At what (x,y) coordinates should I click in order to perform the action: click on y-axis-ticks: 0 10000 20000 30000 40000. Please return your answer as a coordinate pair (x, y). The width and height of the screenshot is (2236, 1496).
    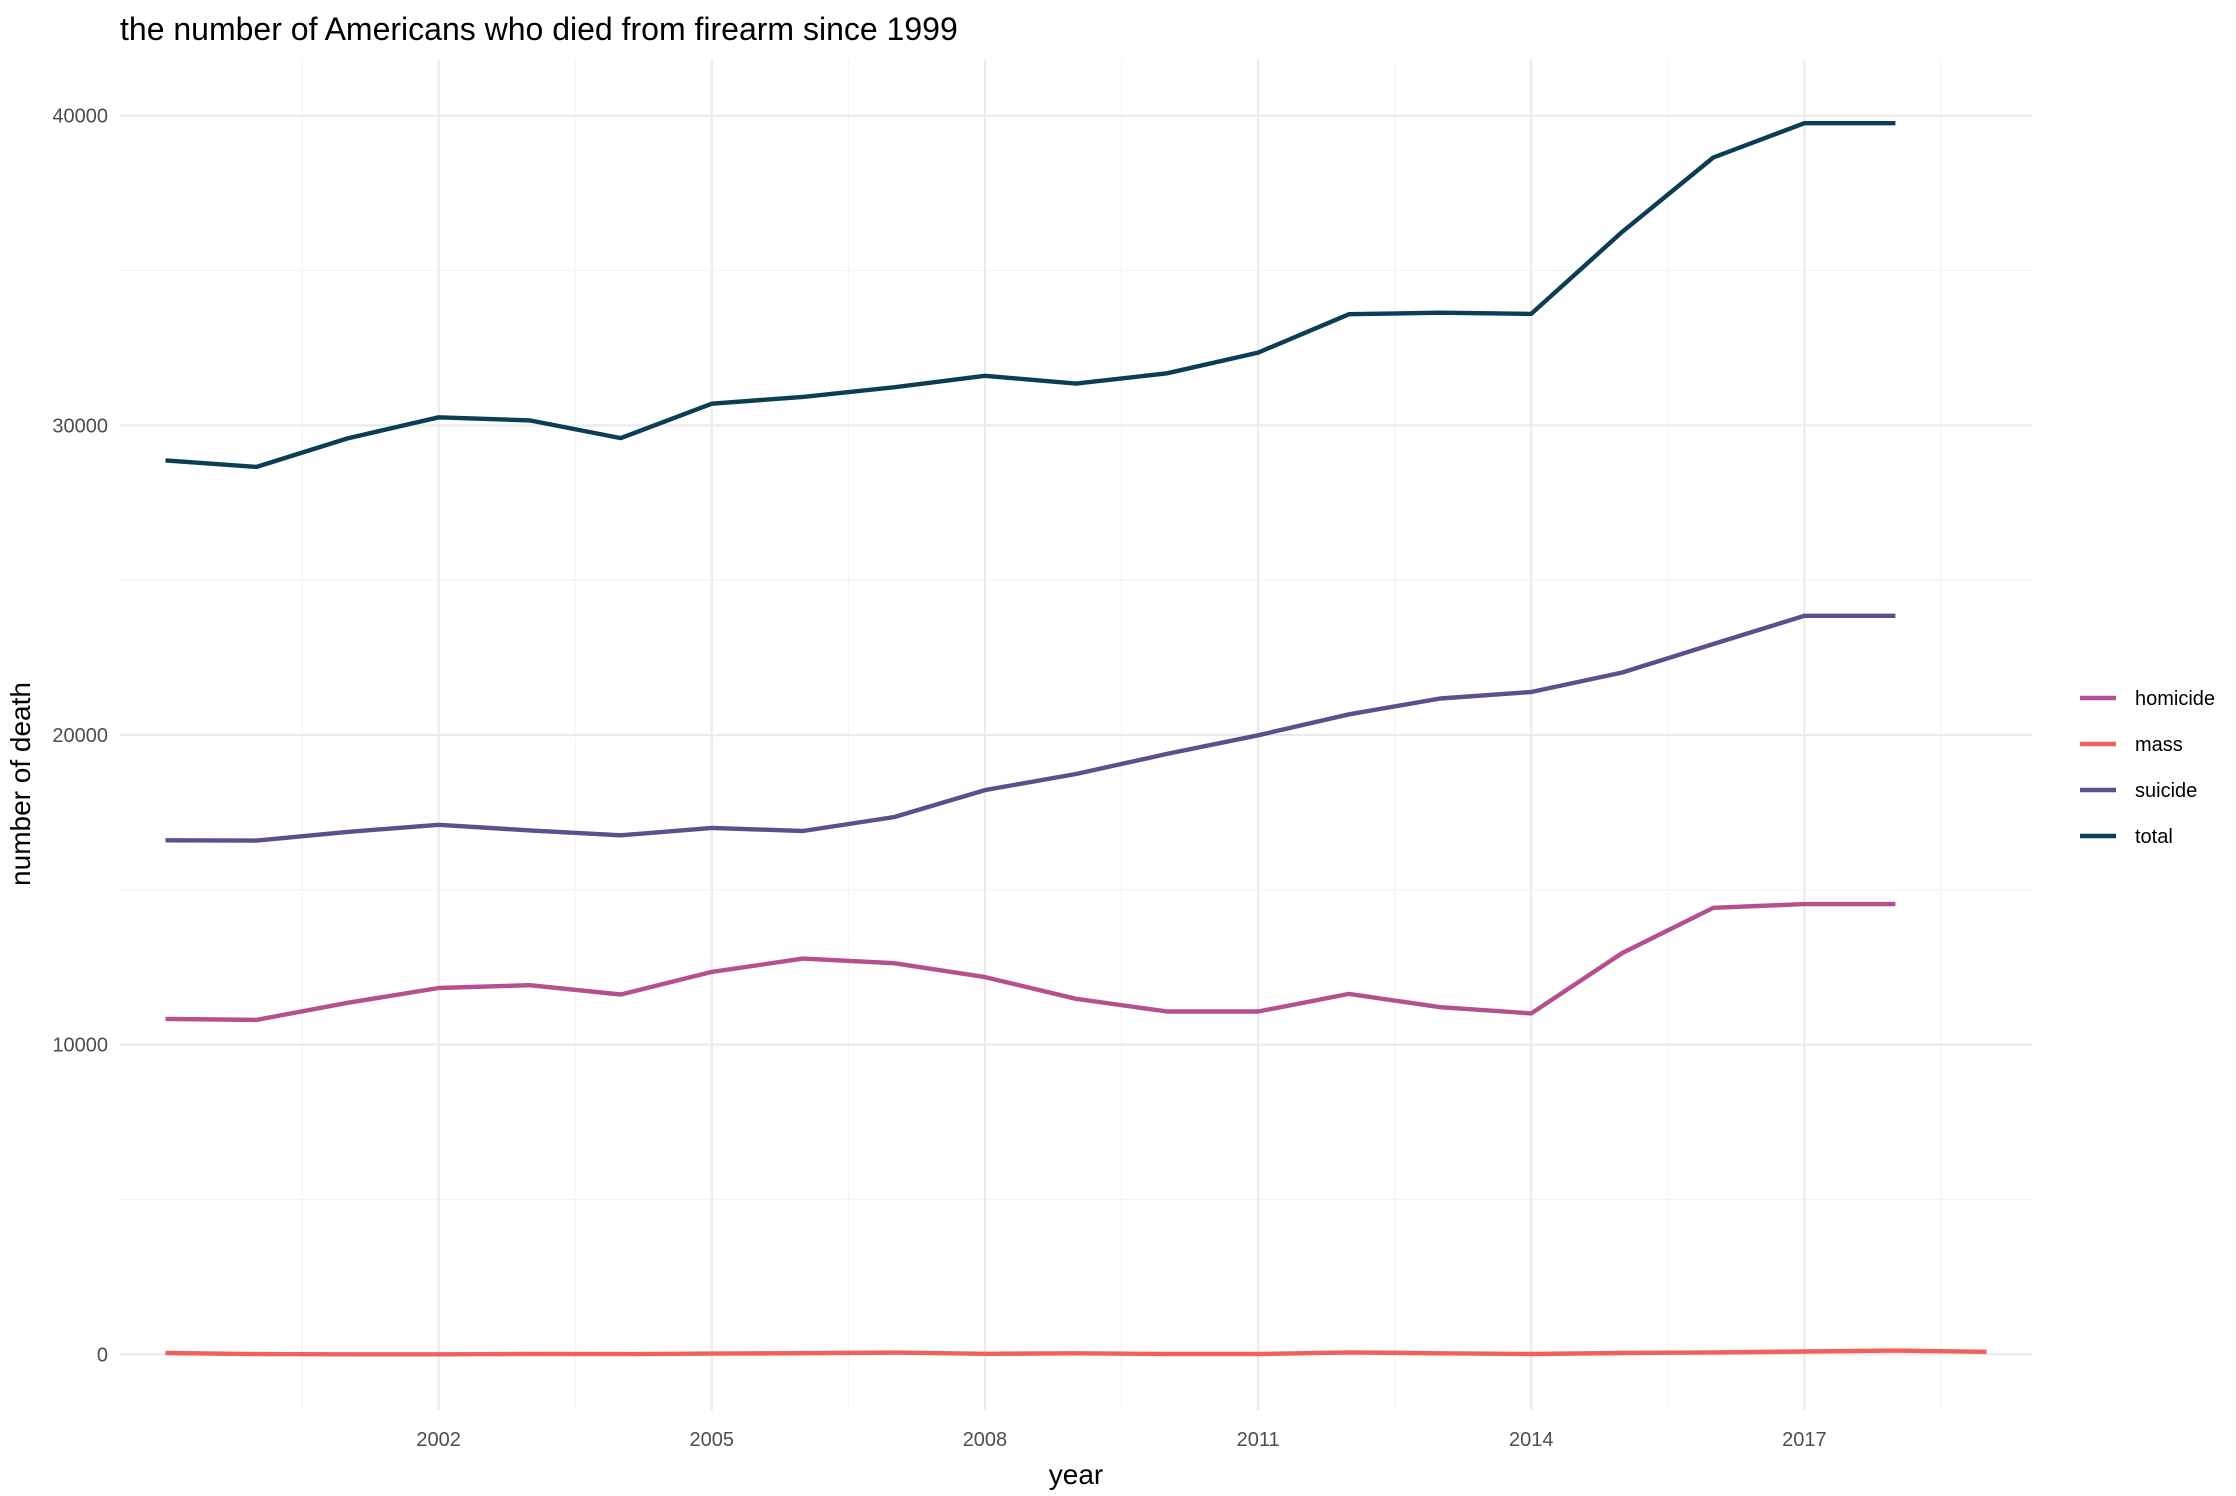
    Looking at the image, I should click on (80, 736).